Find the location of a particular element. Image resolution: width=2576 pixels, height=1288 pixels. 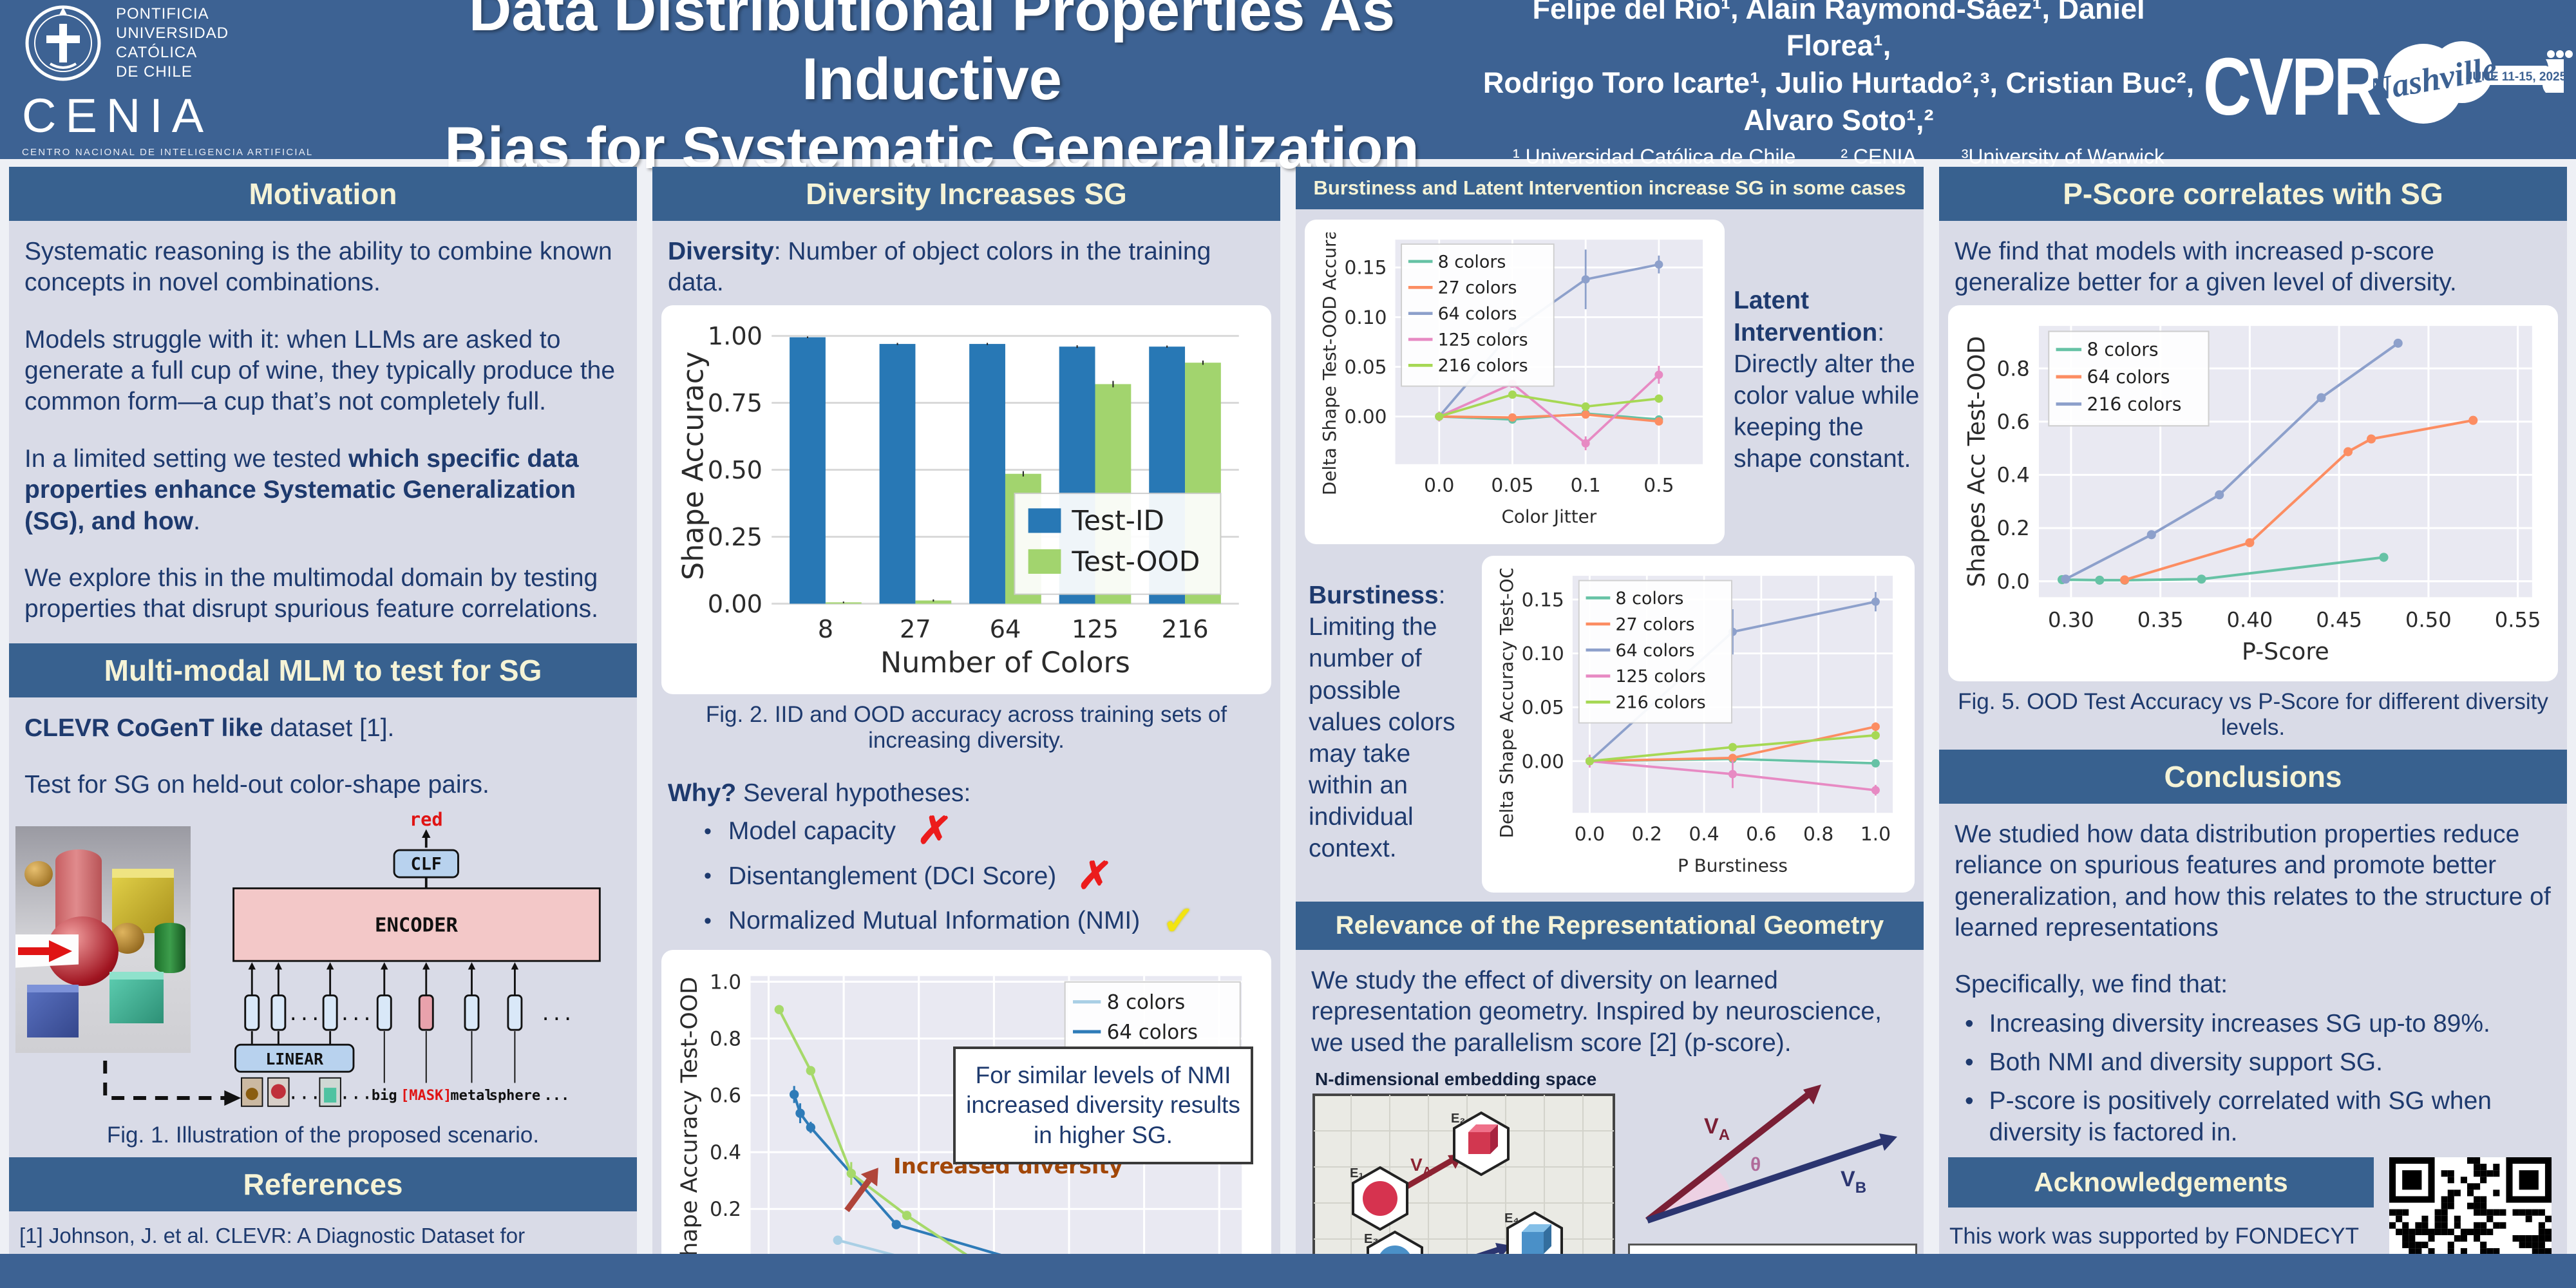

token-mask: [MASK] is located at coordinates (426, 1096).